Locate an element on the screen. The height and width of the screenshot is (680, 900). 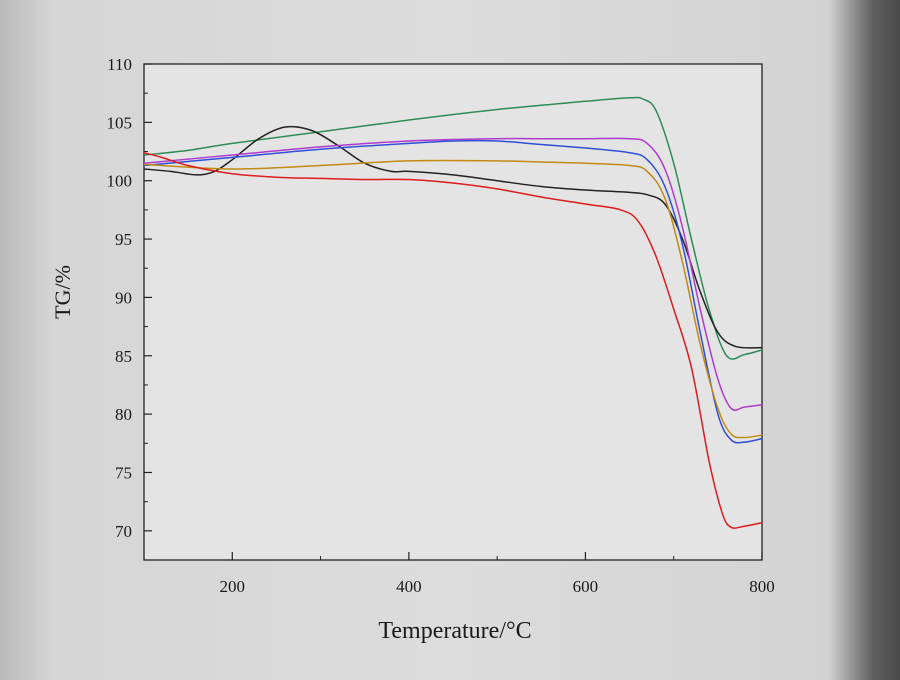
x-tick-label: 600 is located at coordinates (586, 586).